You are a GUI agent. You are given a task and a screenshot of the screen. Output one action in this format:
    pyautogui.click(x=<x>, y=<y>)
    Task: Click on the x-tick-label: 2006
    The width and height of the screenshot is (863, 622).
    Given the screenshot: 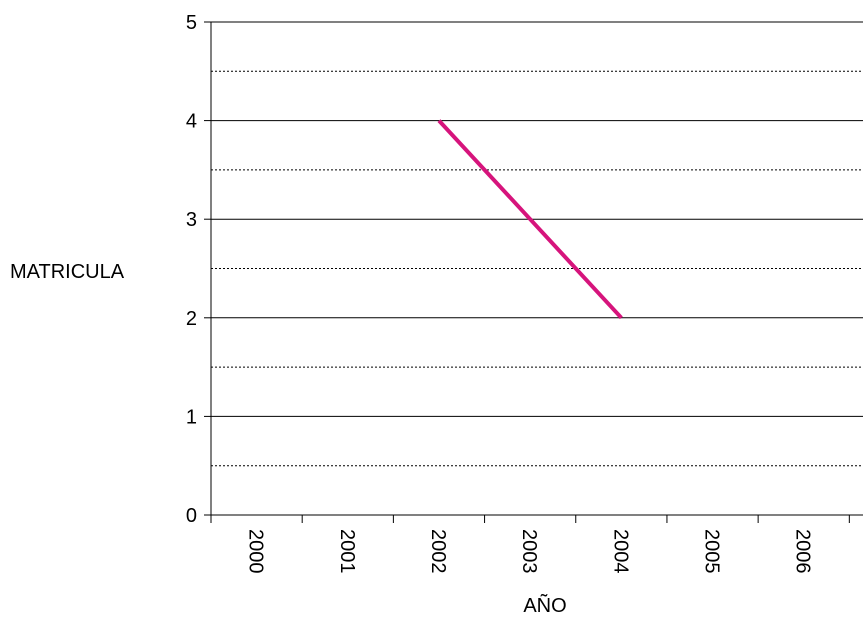 What is the action you would take?
    pyautogui.click(x=803, y=551)
    